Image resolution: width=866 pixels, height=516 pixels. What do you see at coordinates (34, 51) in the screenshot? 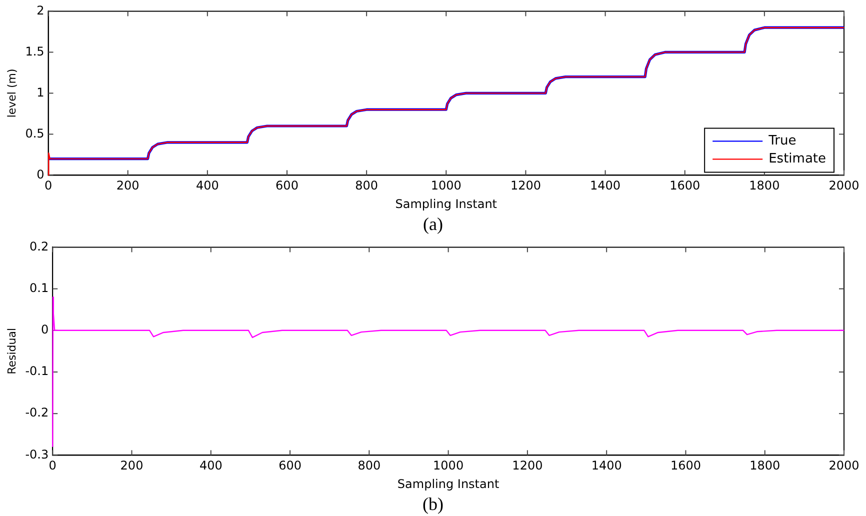
I see `y-tick-label: 1.5` at bounding box center [34, 51].